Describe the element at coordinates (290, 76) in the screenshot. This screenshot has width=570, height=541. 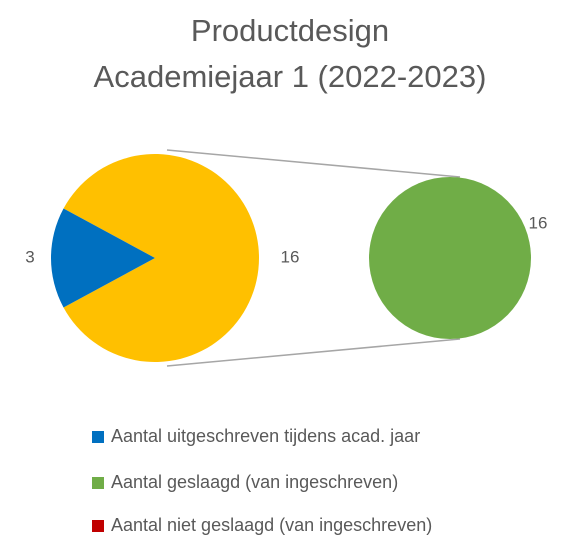
I see `chart-subtitle: Academiejaar 1 (2022-2023)` at that location.